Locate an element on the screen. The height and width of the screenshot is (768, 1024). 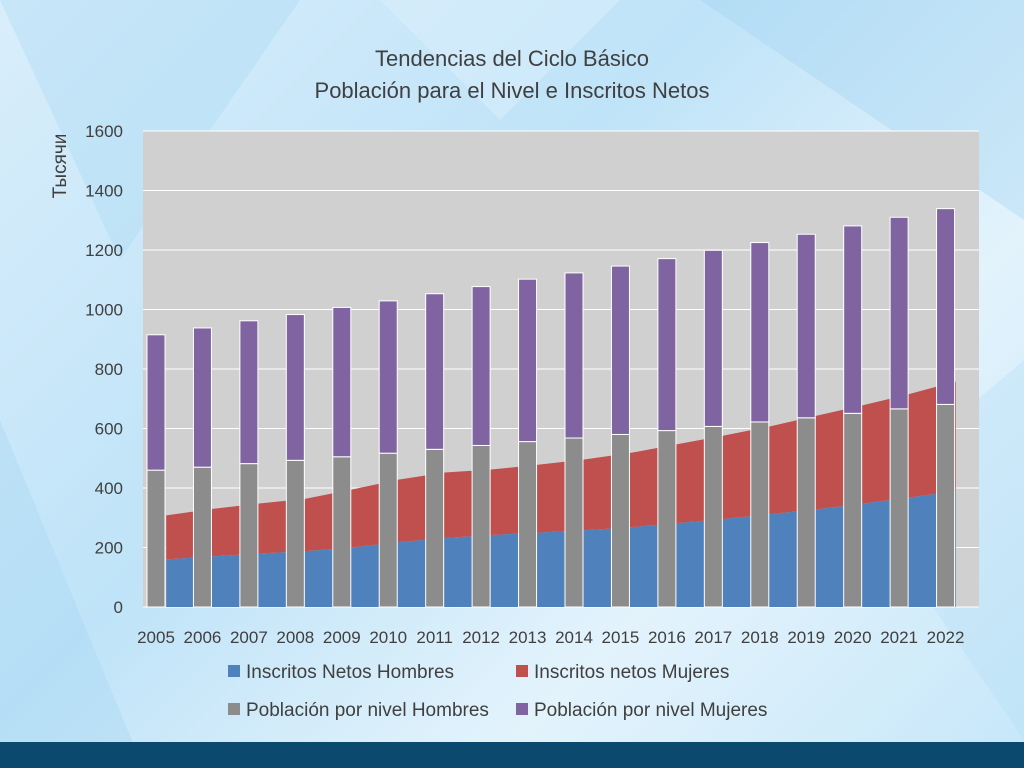
bar-series-2-2022 is located at coordinates (946, 306).